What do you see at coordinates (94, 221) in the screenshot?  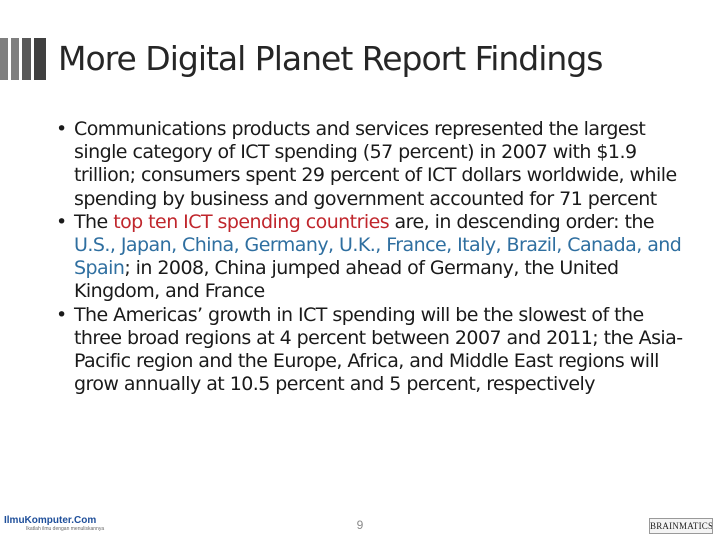 I see `bullet-text: The` at bounding box center [94, 221].